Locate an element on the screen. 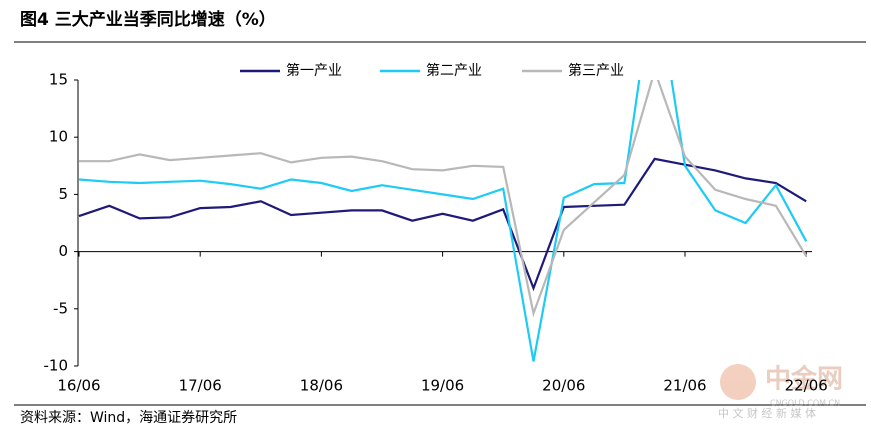 Image resolution: width=871 pixels, height=438 pixels. watermark-slogan: 中 文 财 经 新 媒 体 is located at coordinates (767, 413).